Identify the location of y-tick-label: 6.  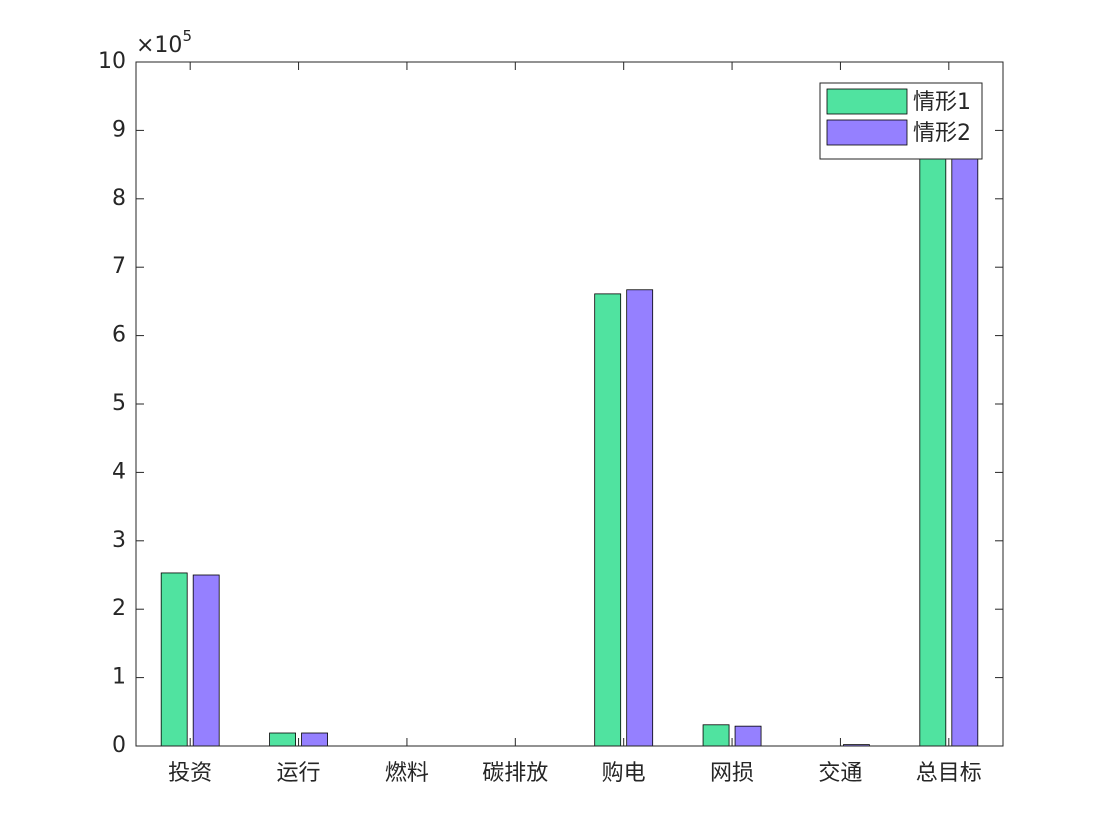
(119, 335).